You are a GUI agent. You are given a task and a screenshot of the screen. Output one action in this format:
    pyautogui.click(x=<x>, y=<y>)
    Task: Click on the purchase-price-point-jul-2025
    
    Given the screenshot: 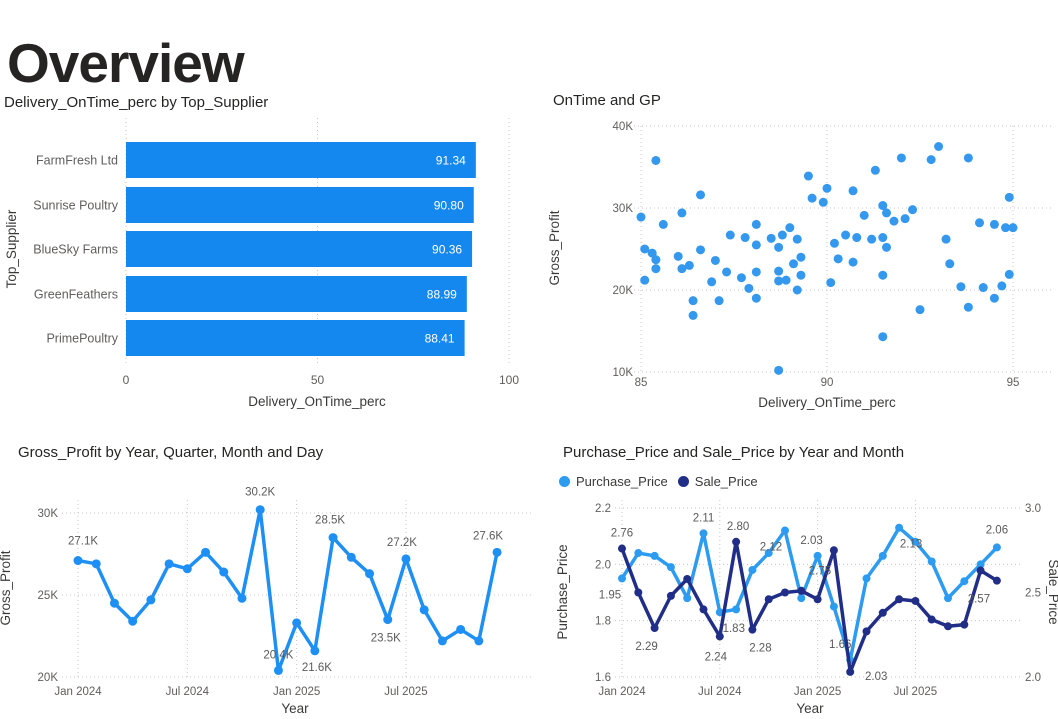 What is the action you would take?
    pyautogui.click(x=915, y=541)
    